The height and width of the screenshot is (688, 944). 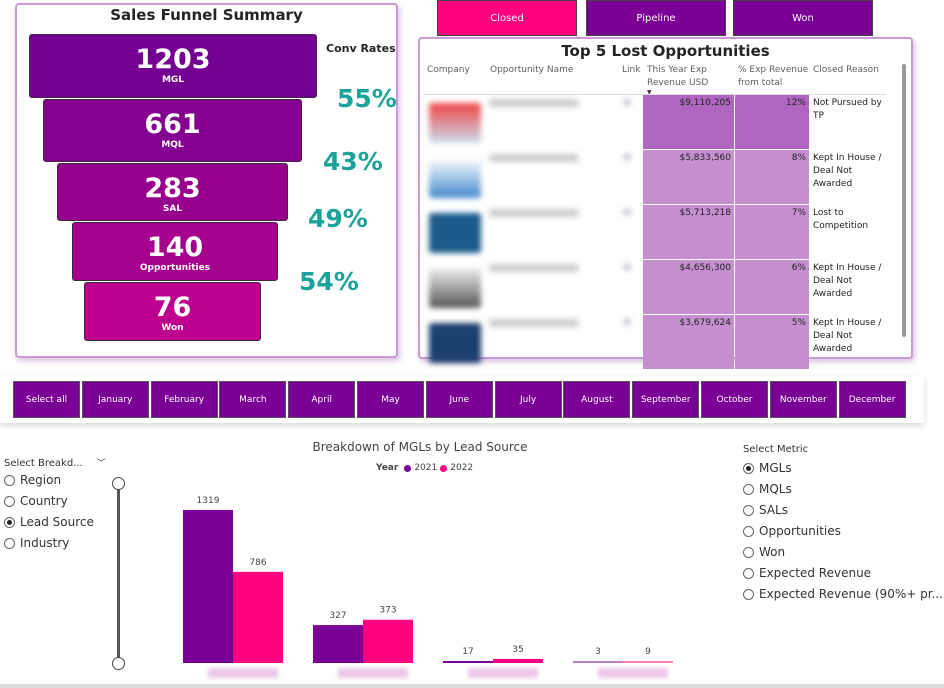 I want to click on closed-button: Closed, so click(x=507, y=18).